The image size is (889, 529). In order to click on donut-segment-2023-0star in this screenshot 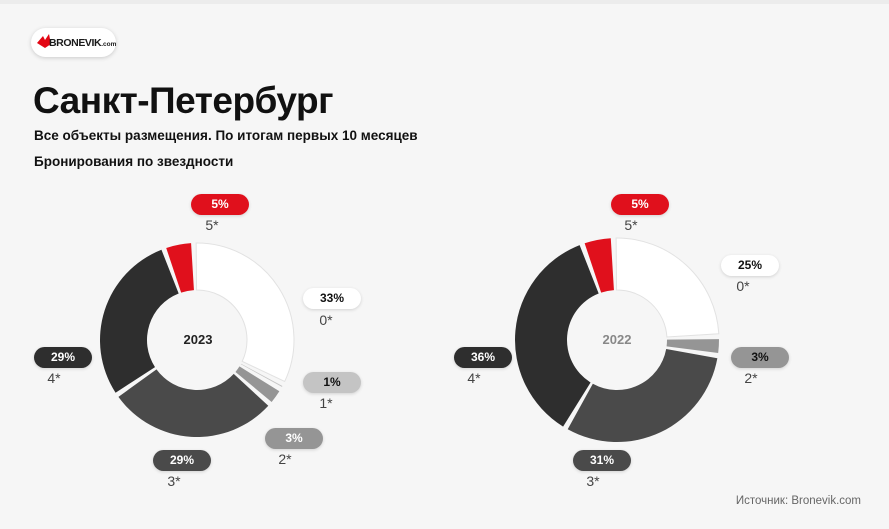, I will do `click(245, 312)`.